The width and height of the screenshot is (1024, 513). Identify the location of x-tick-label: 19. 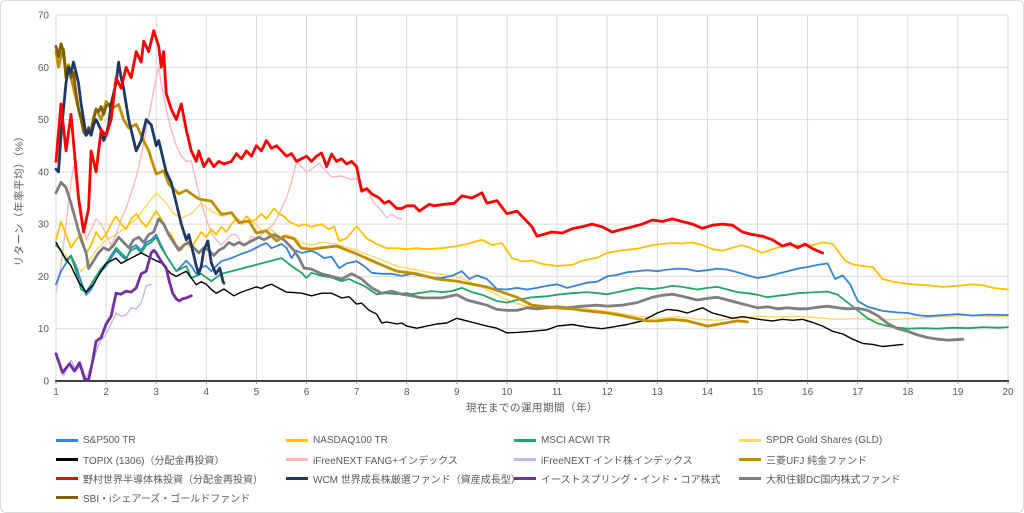
(958, 392).